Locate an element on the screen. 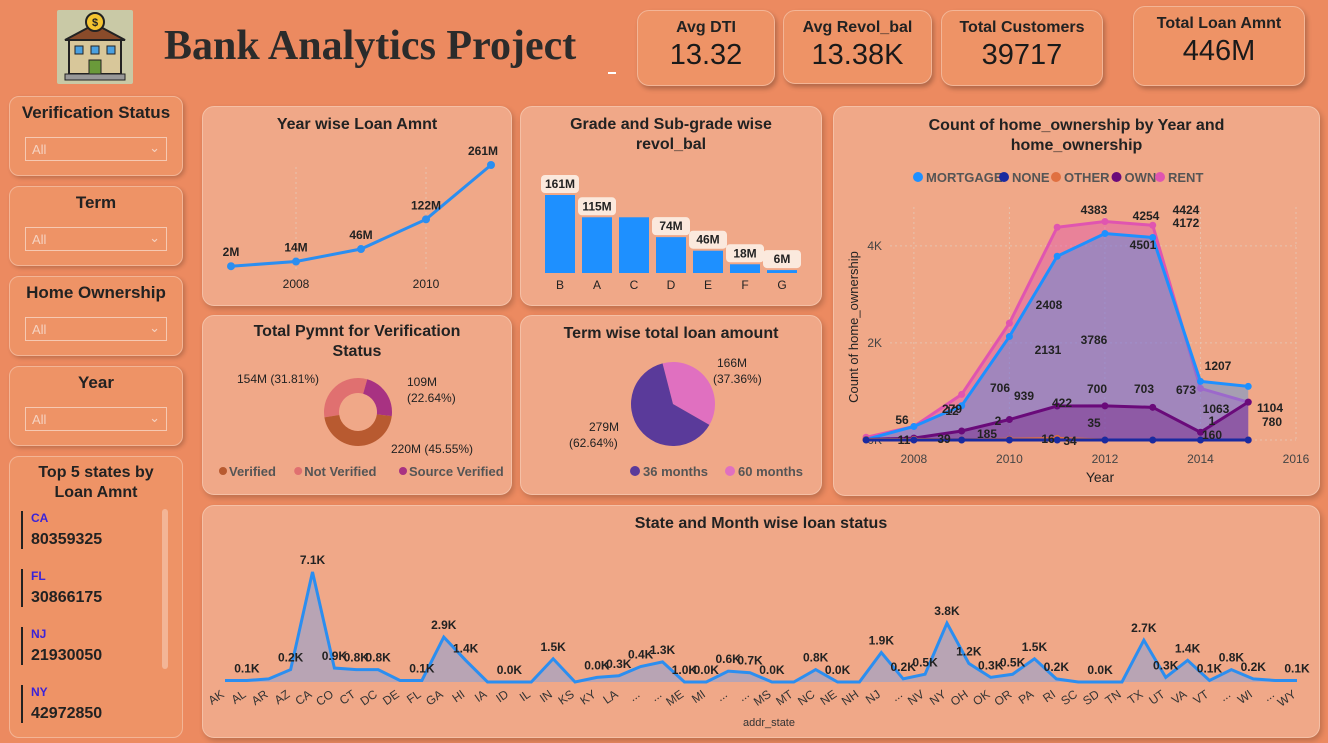  tick-label: KS is located at coordinates (566, 697).